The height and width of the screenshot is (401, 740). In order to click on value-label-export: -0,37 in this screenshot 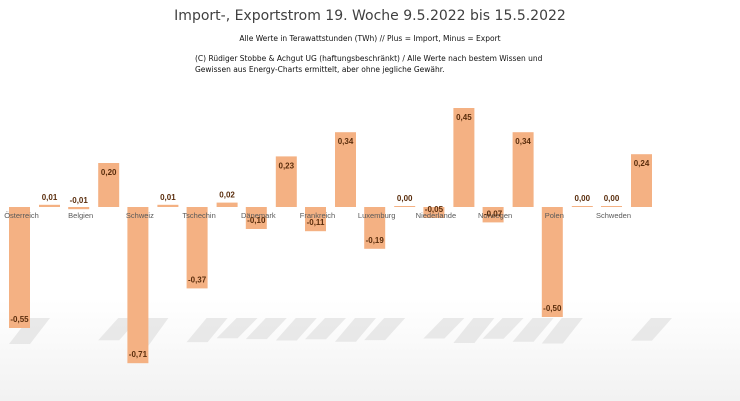, I will do `click(197, 279)`.